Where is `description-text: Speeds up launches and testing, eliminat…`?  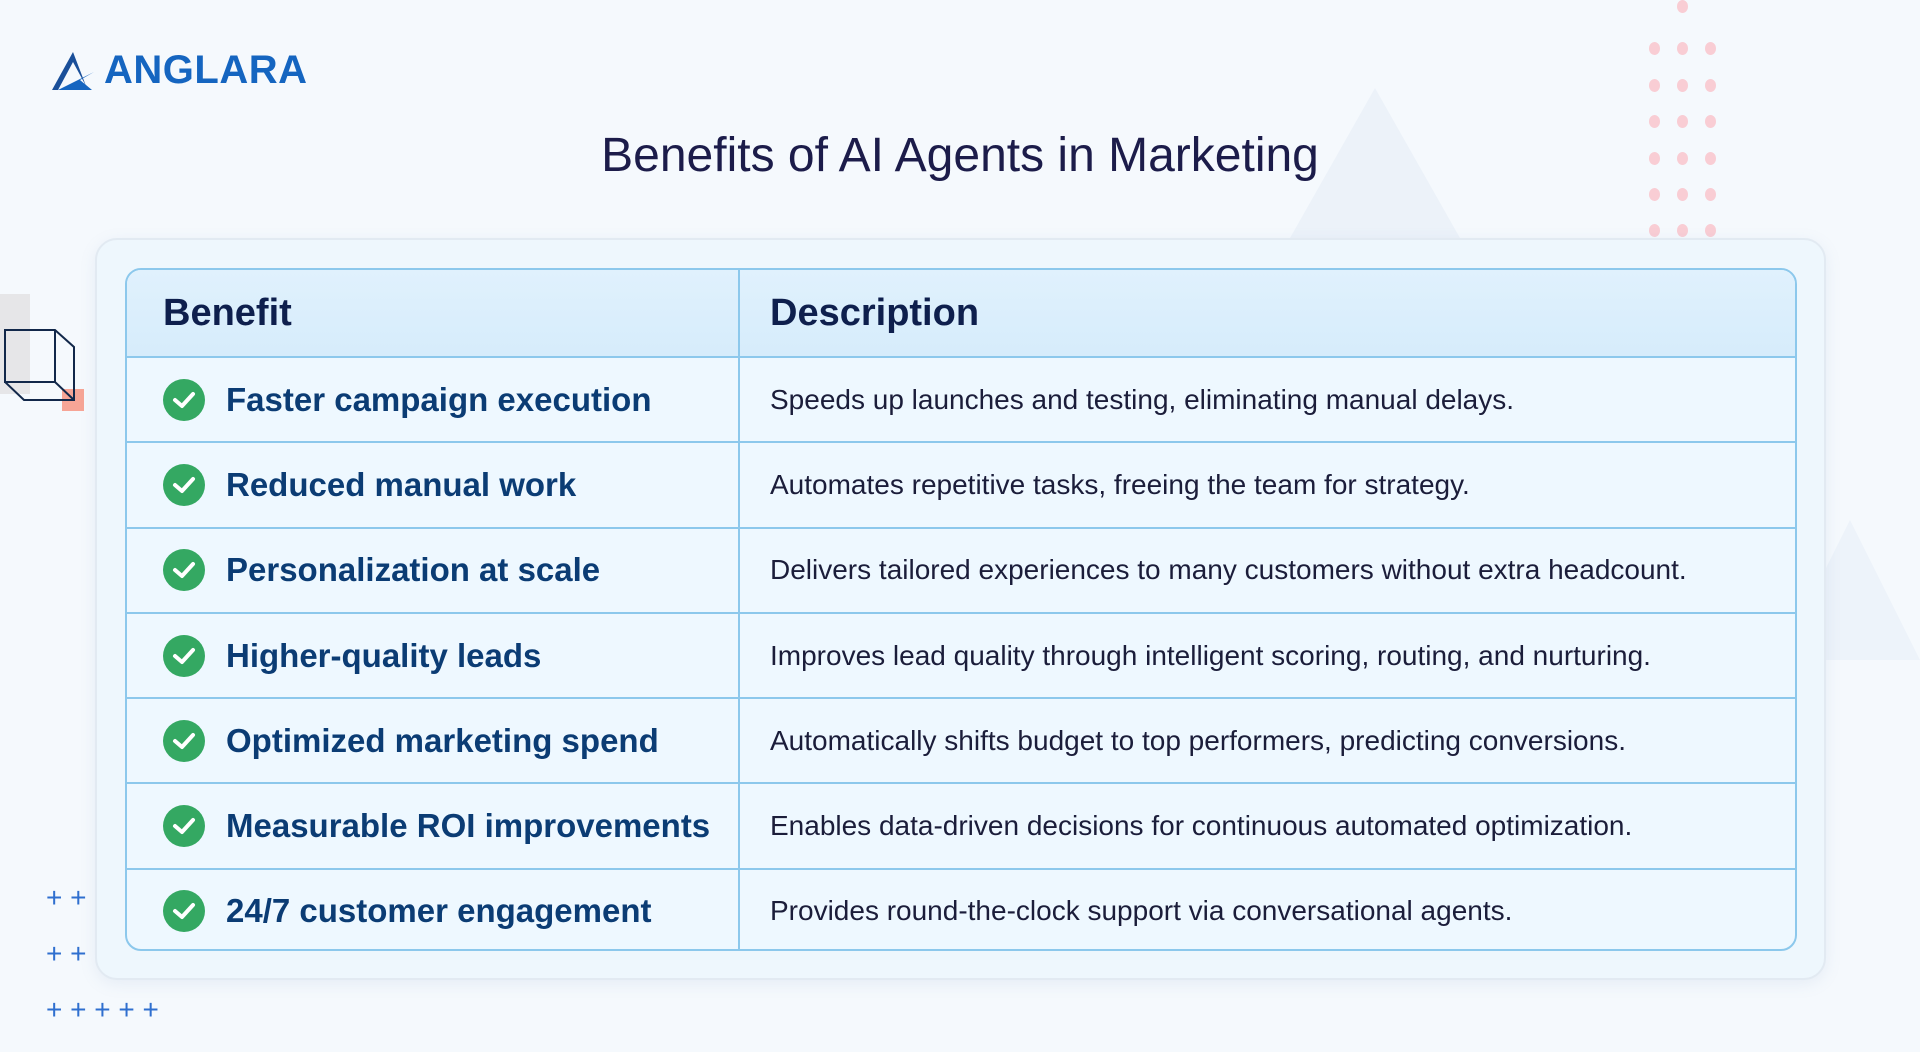 description-text: Speeds up launches and testing, eliminat… is located at coordinates (1142, 399).